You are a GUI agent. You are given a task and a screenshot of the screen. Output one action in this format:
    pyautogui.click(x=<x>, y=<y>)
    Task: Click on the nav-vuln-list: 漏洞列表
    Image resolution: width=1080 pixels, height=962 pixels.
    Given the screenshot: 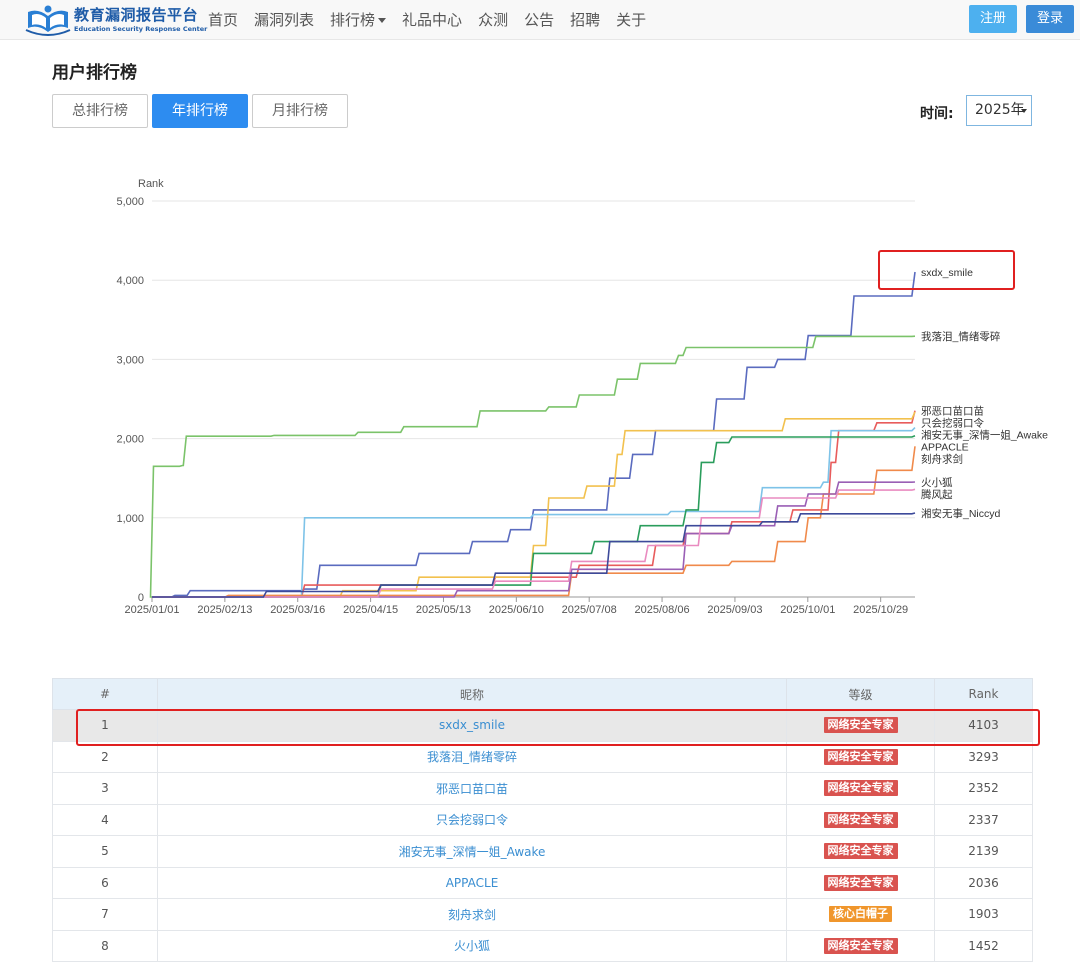 What is the action you would take?
    pyautogui.click(x=284, y=20)
    